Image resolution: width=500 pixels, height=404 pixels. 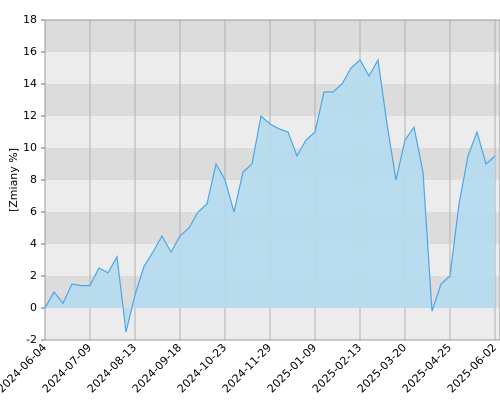 I want to click on y-axis-label: [Zmiany %], so click(x=13, y=180).